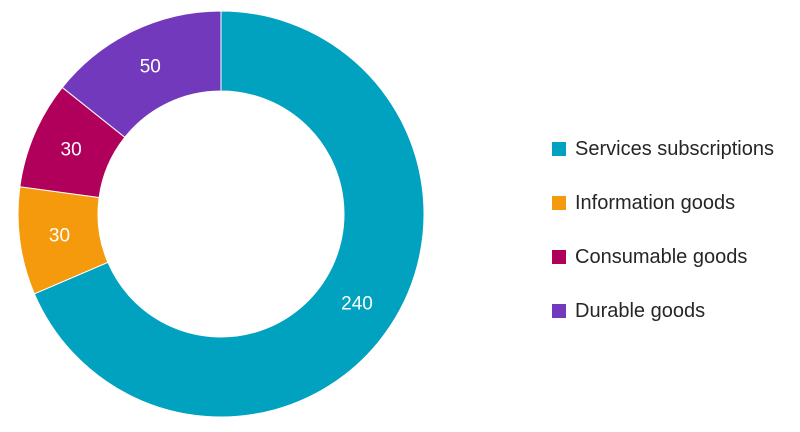 This screenshot has width=800, height=432. I want to click on legend-item-consumable-goods: Consumable goods, so click(663, 257).